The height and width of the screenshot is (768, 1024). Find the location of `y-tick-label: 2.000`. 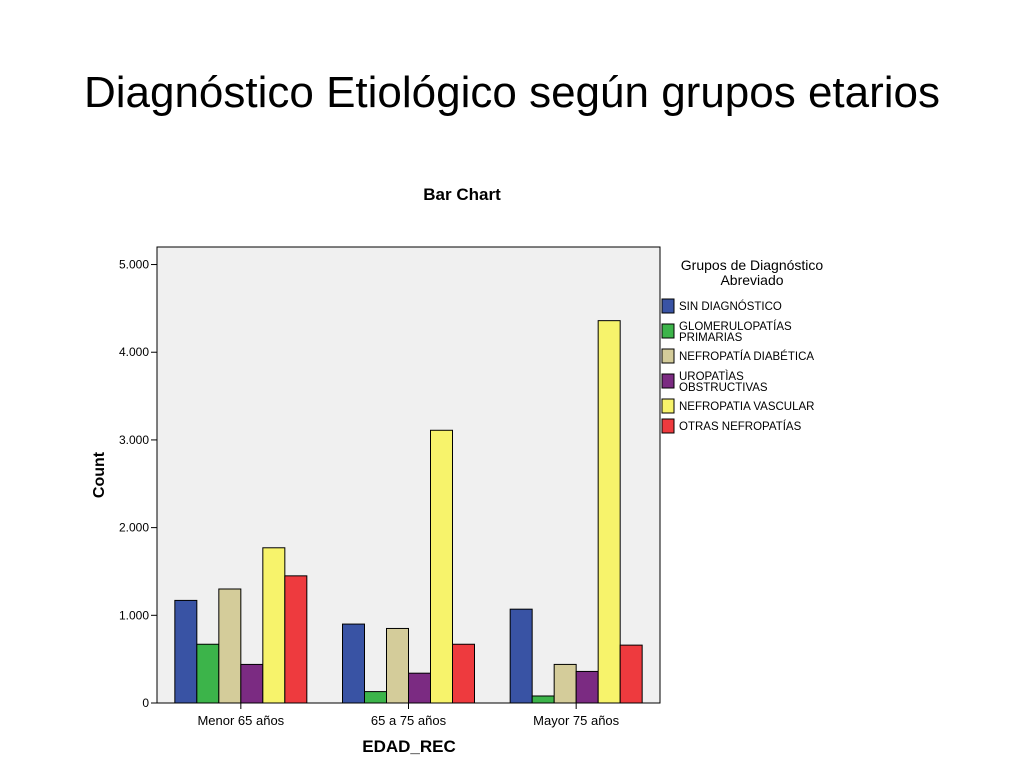

y-tick-label: 2.000 is located at coordinates (134, 528).